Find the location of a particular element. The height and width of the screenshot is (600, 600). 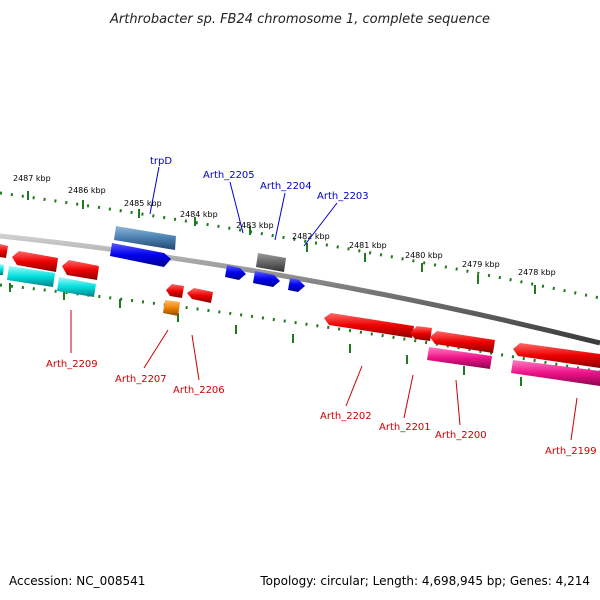

gene-label-arth-2203: Arth_2203 is located at coordinates (343, 196).